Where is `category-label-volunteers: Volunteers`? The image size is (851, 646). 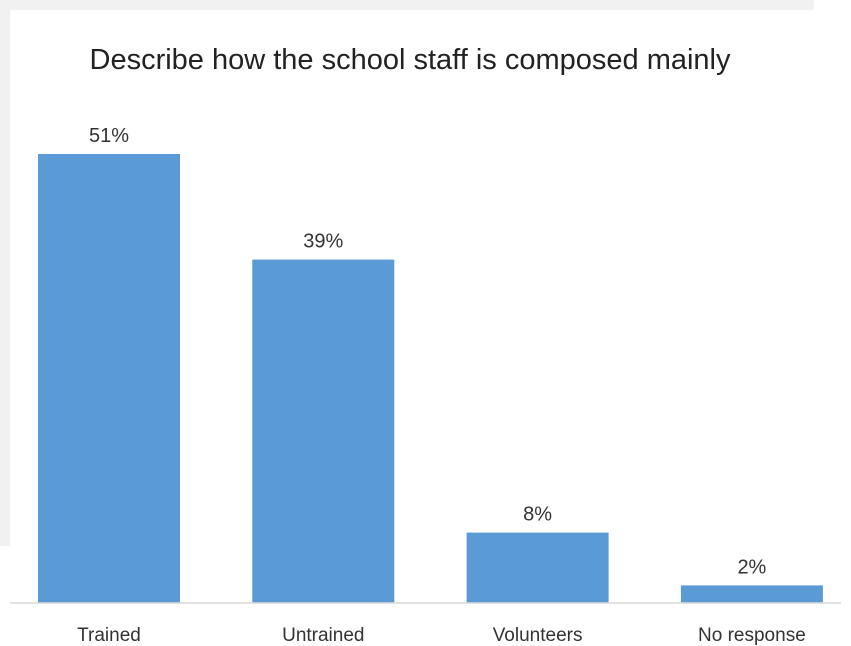 category-label-volunteers: Volunteers is located at coordinates (538, 635).